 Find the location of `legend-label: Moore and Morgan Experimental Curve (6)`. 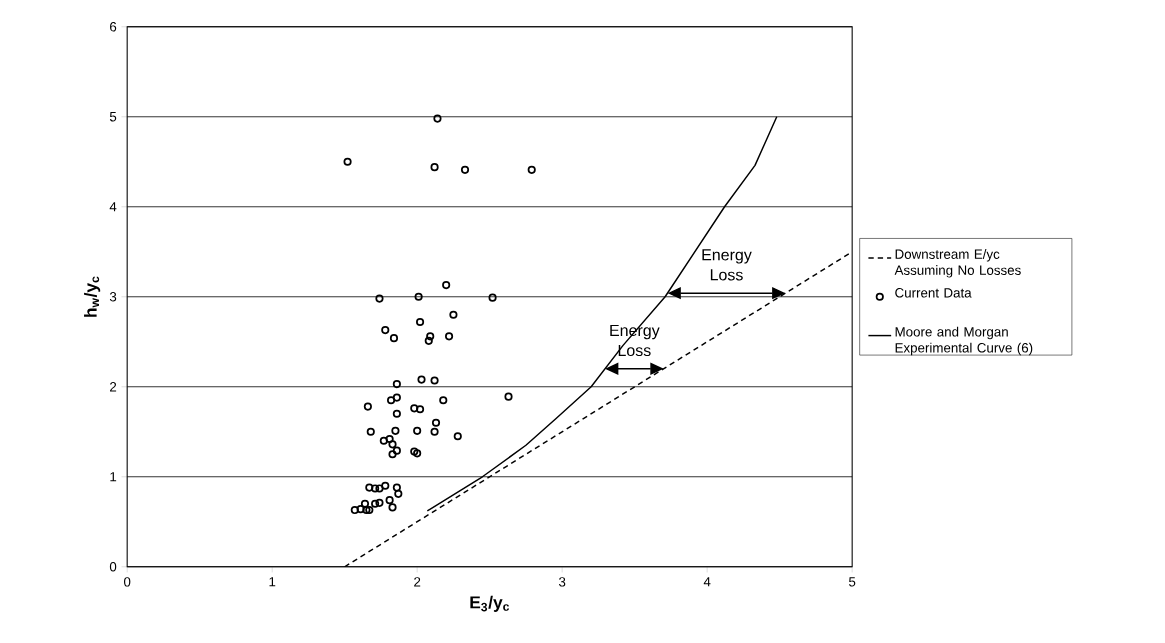

legend-label: Moore and Morgan Experimental Curve (6) is located at coordinates (964, 341).